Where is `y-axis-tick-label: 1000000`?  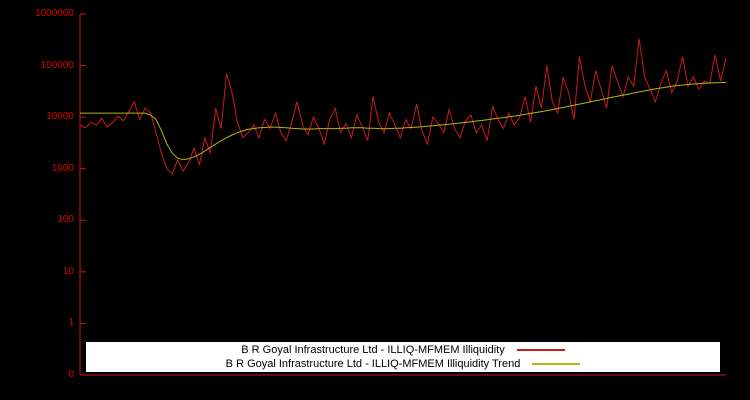 y-axis-tick-label: 1000000 is located at coordinates (54, 13).